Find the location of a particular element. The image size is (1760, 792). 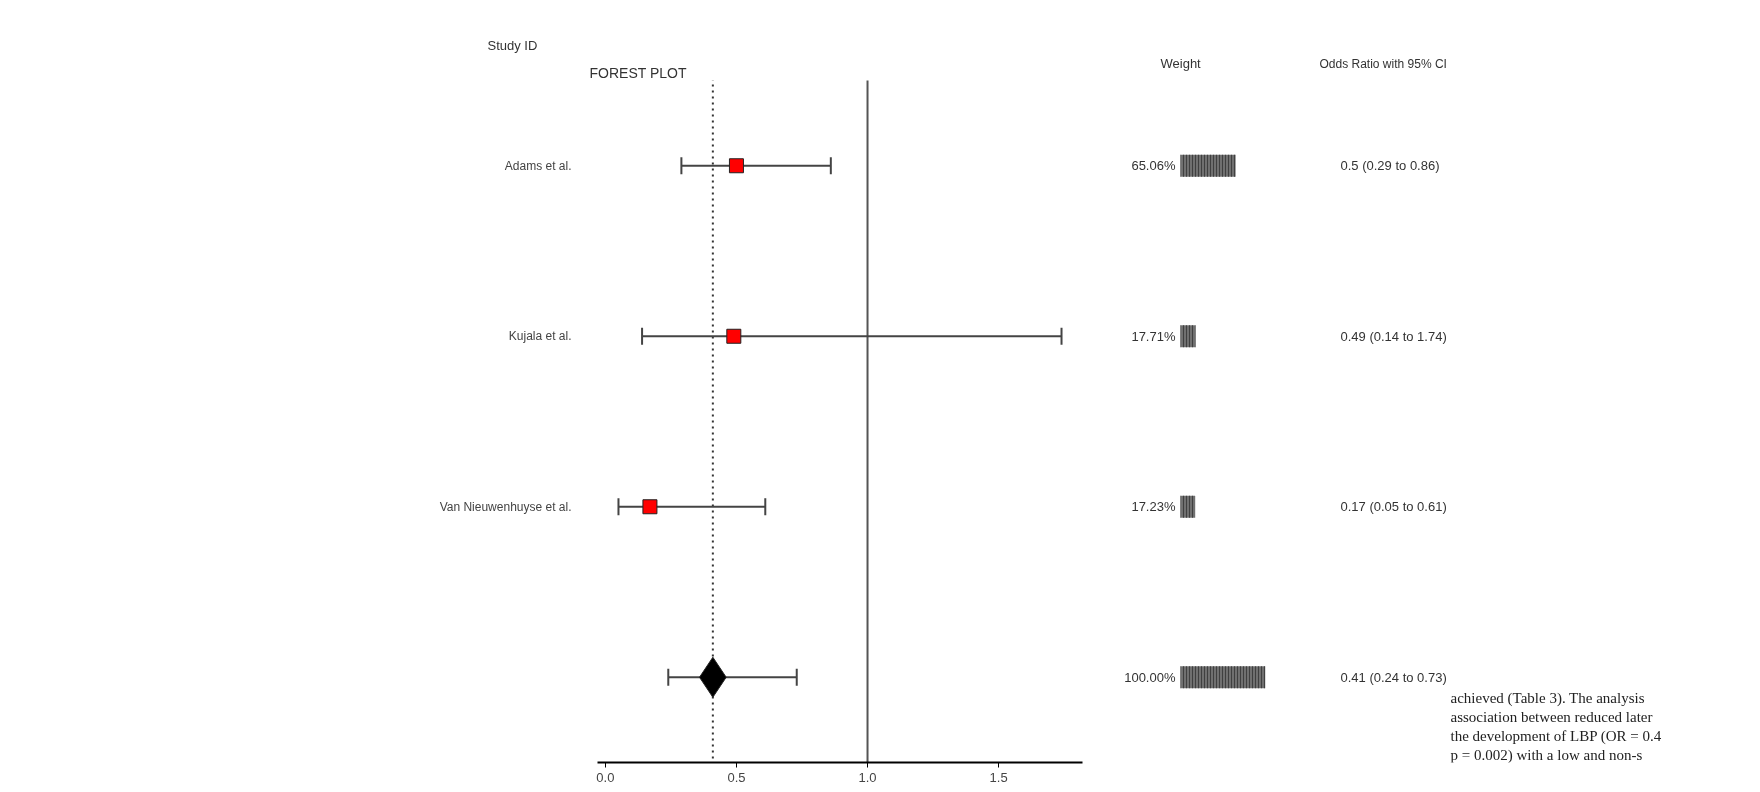

x-tick-label: 1.5 is located at coordinates (998, 777).